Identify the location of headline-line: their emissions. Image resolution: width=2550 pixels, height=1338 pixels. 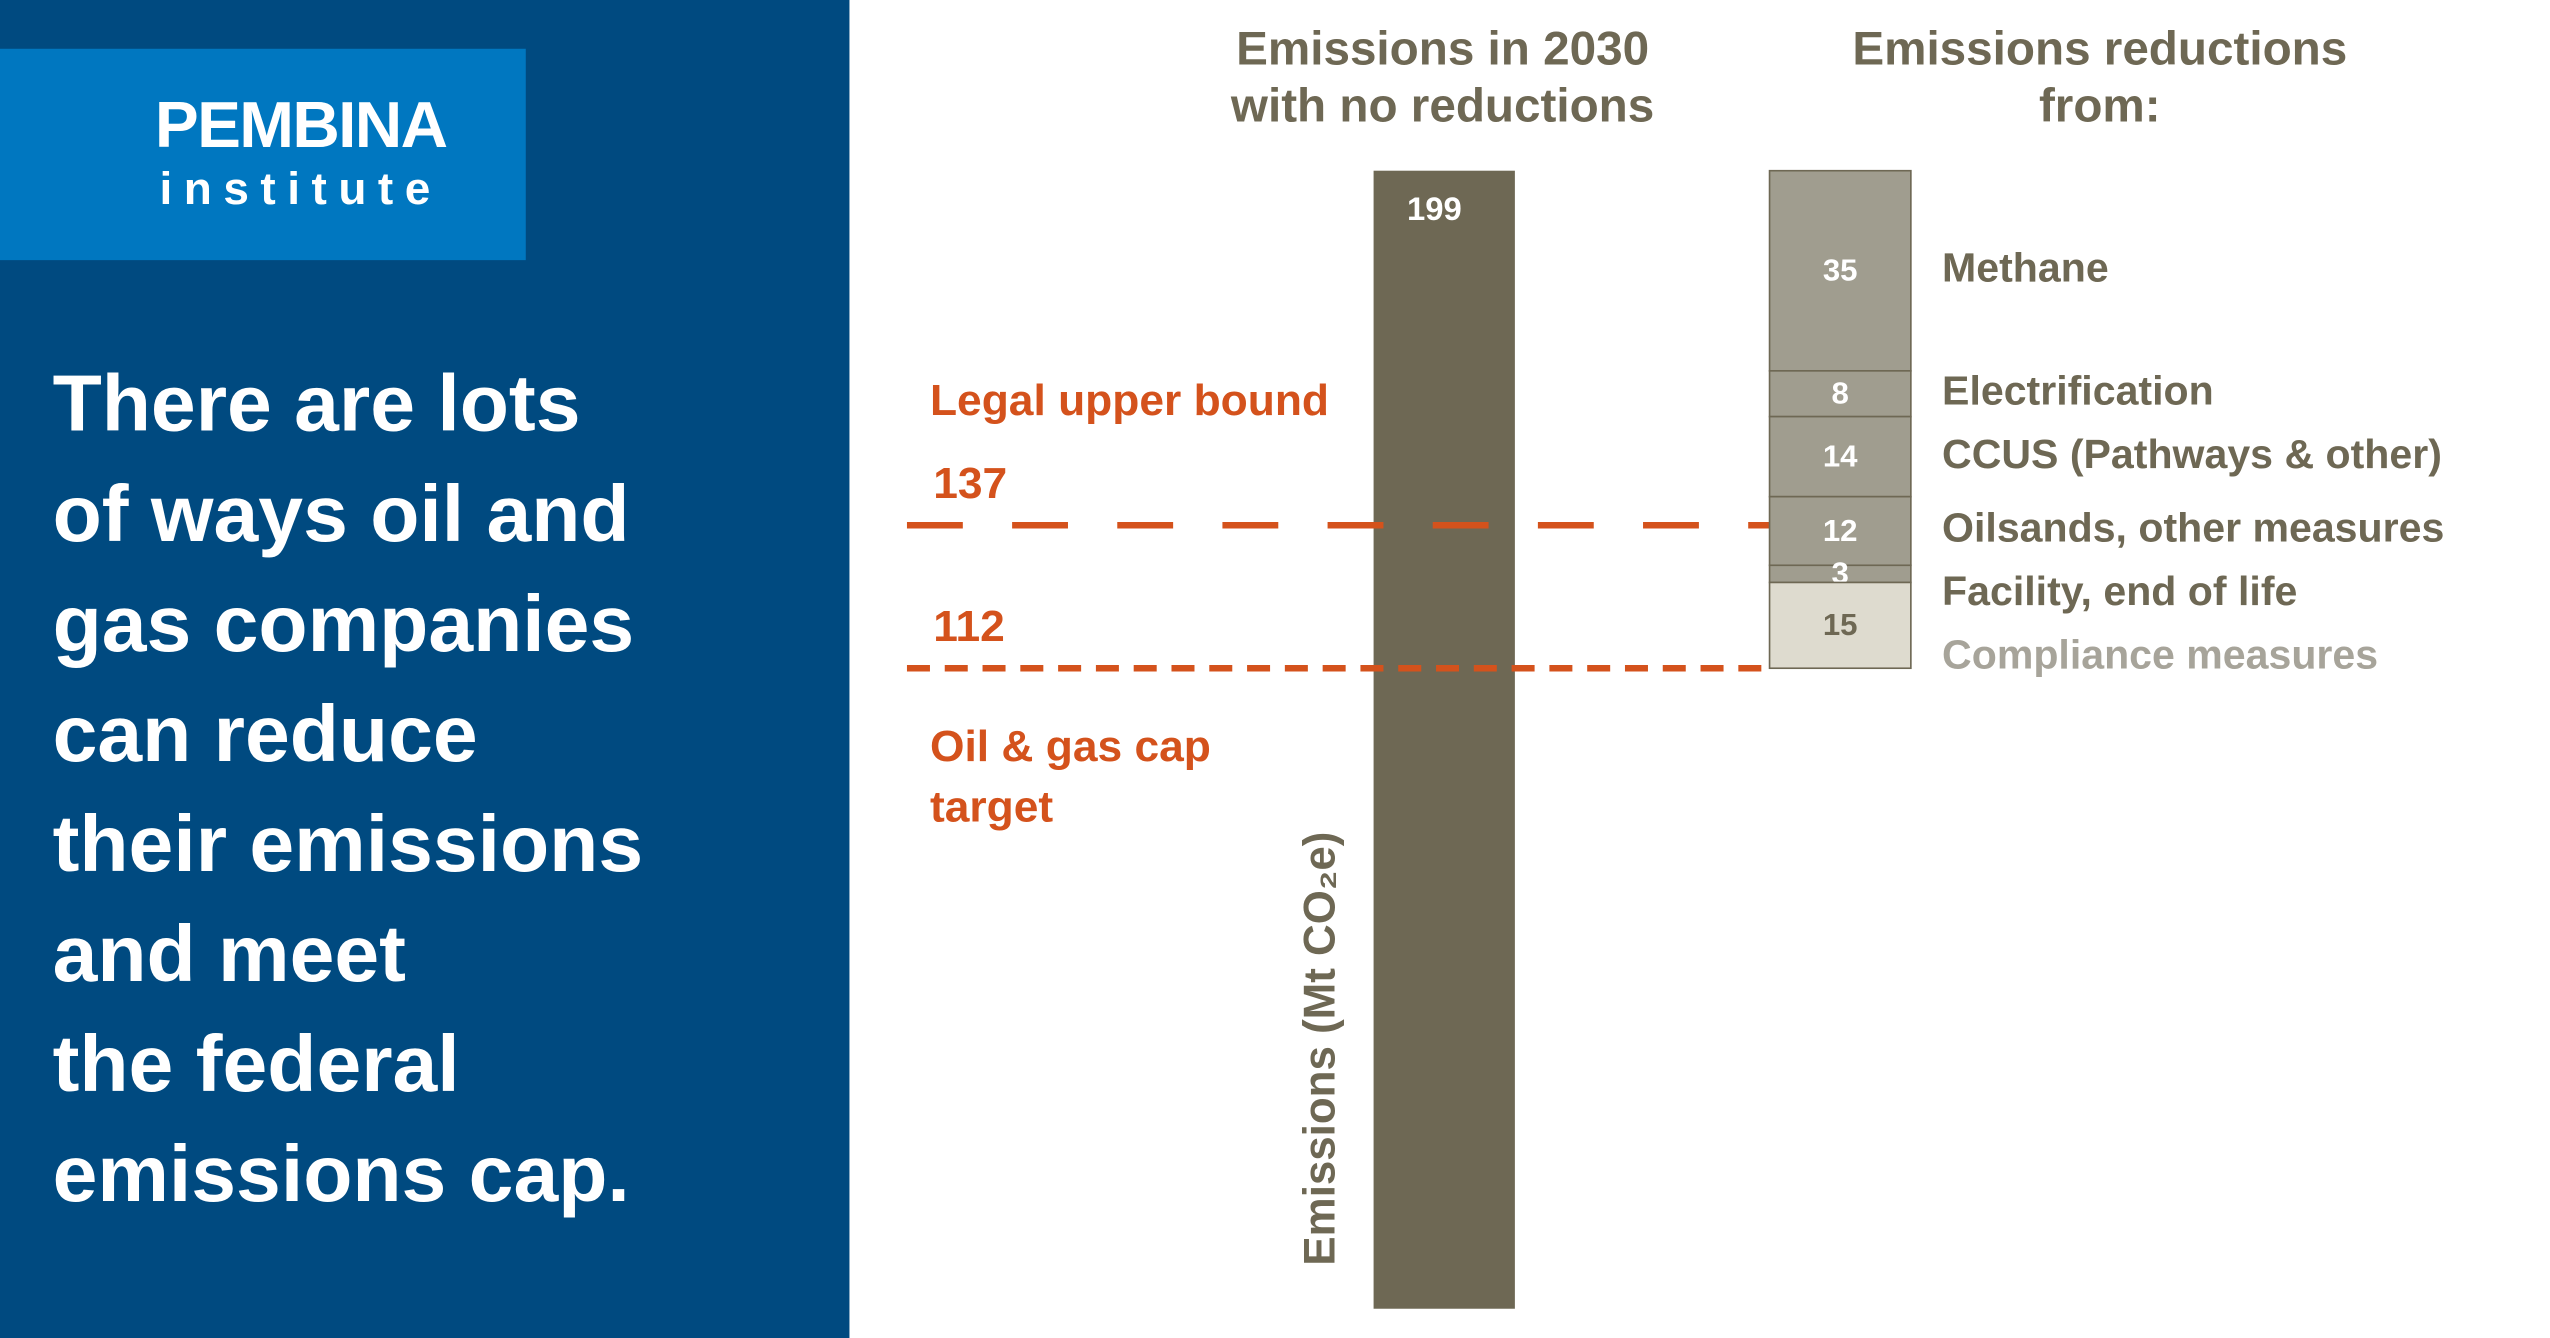
(348, 843).